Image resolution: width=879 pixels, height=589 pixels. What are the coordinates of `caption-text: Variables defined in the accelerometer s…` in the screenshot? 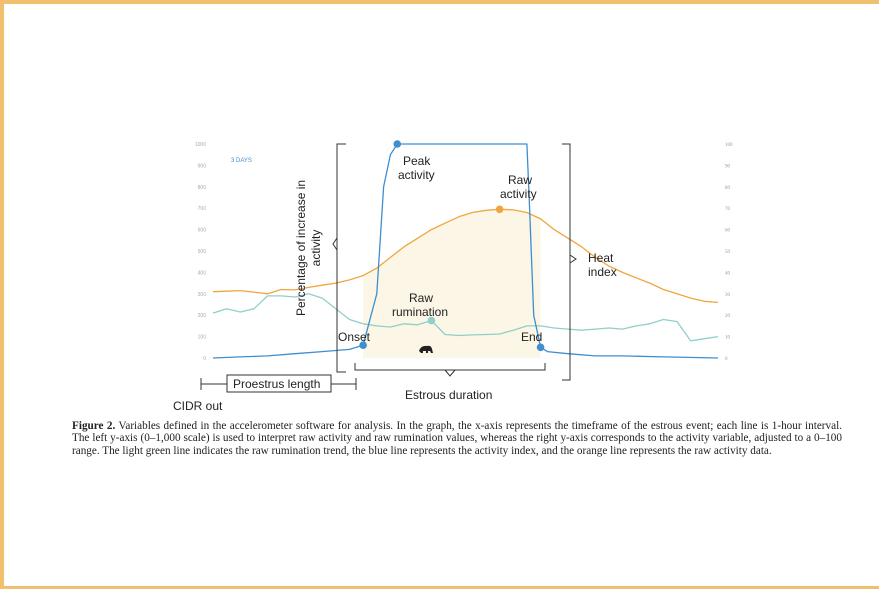 It's located at (457, 438).